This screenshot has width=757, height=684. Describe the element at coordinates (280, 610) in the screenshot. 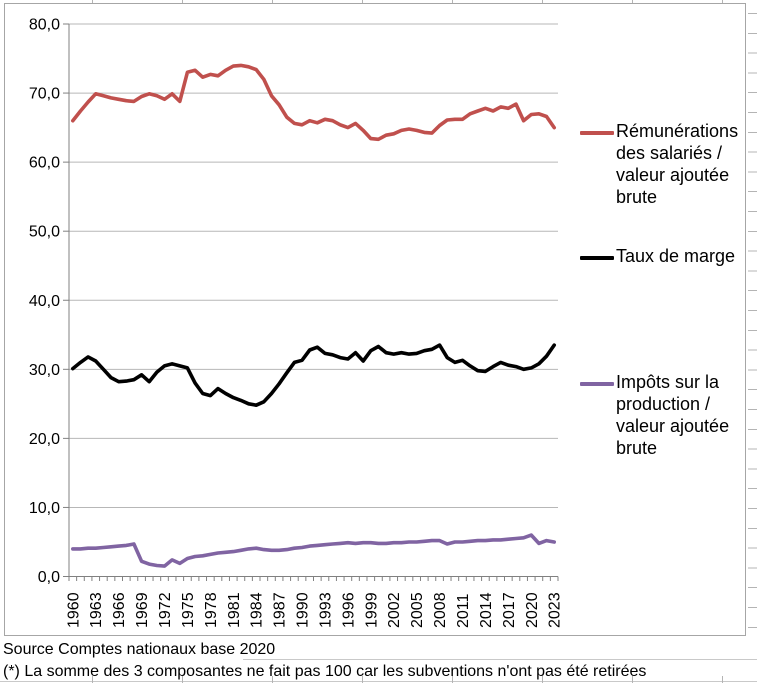

I see `x-axis-label: 1987` at that location.